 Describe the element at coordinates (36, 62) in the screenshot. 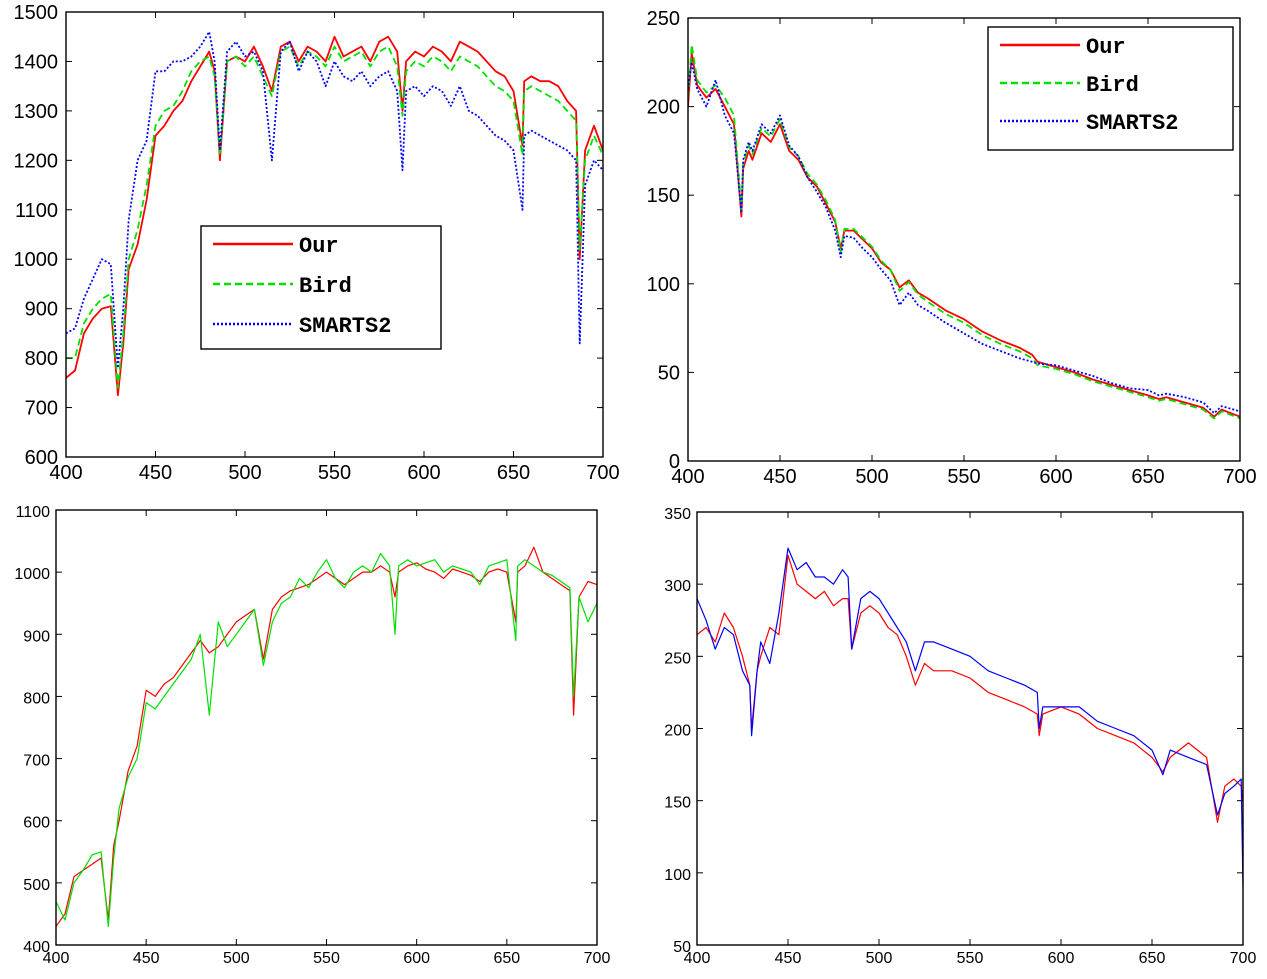

I see `y-tick-label: 1400` at that location.